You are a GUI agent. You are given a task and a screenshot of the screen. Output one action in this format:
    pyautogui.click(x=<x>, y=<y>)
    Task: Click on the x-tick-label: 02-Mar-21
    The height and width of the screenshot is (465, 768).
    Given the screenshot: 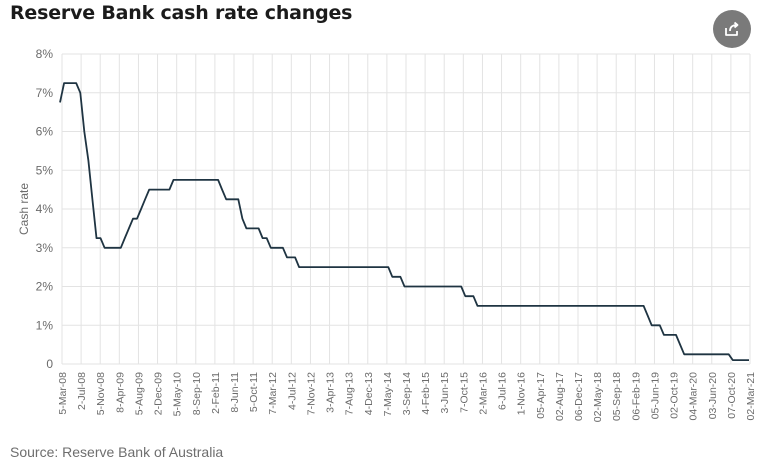 What is the action you would take?
    pyautogui.click(x=751, y=396)
    